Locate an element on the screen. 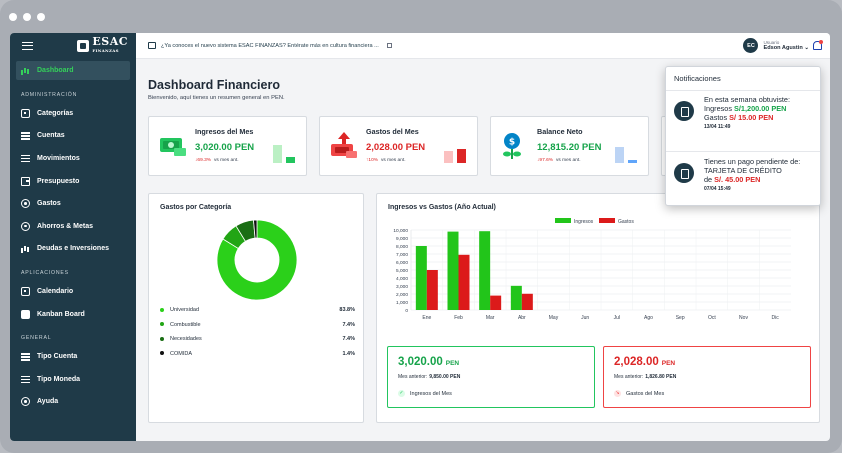 The width and height of the screenshot is (842, 453). legend-row: COMIDA 1.4% is located at coordinates (257, 354).